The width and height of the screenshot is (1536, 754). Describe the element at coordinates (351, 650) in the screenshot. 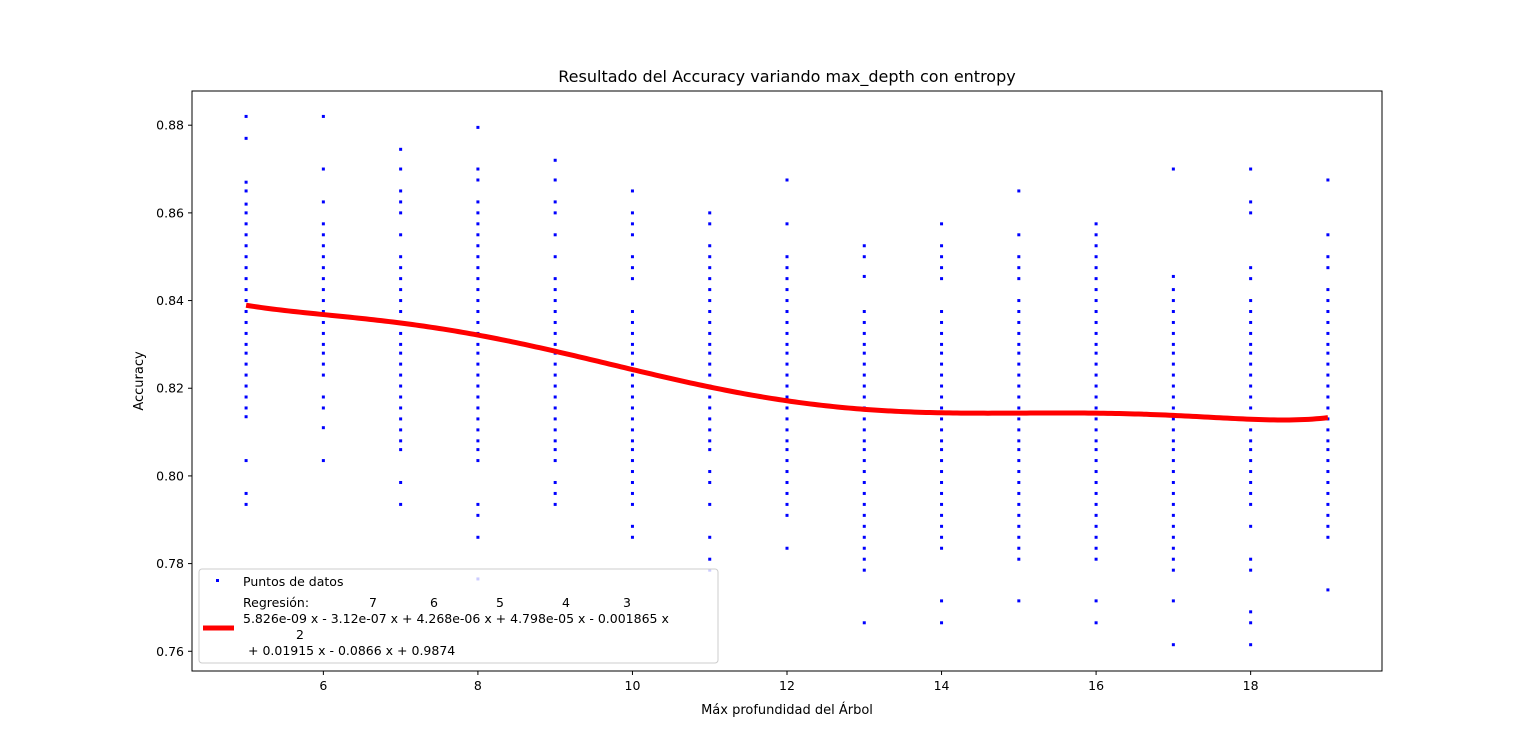

I see `legend-equation-line-2: + 0.01915 x - 0.0866 x + 0.9874` at that location.